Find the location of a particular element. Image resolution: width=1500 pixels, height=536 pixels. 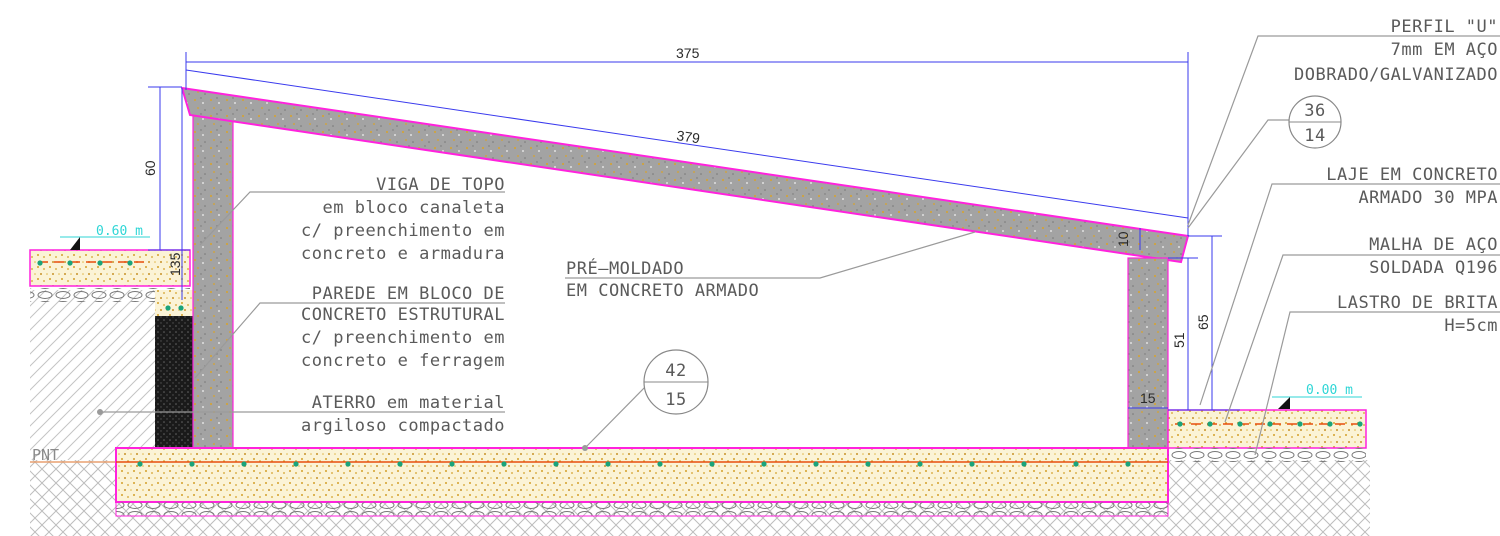

dim-span-inclined: 379 is located at coordinates (689, 136).